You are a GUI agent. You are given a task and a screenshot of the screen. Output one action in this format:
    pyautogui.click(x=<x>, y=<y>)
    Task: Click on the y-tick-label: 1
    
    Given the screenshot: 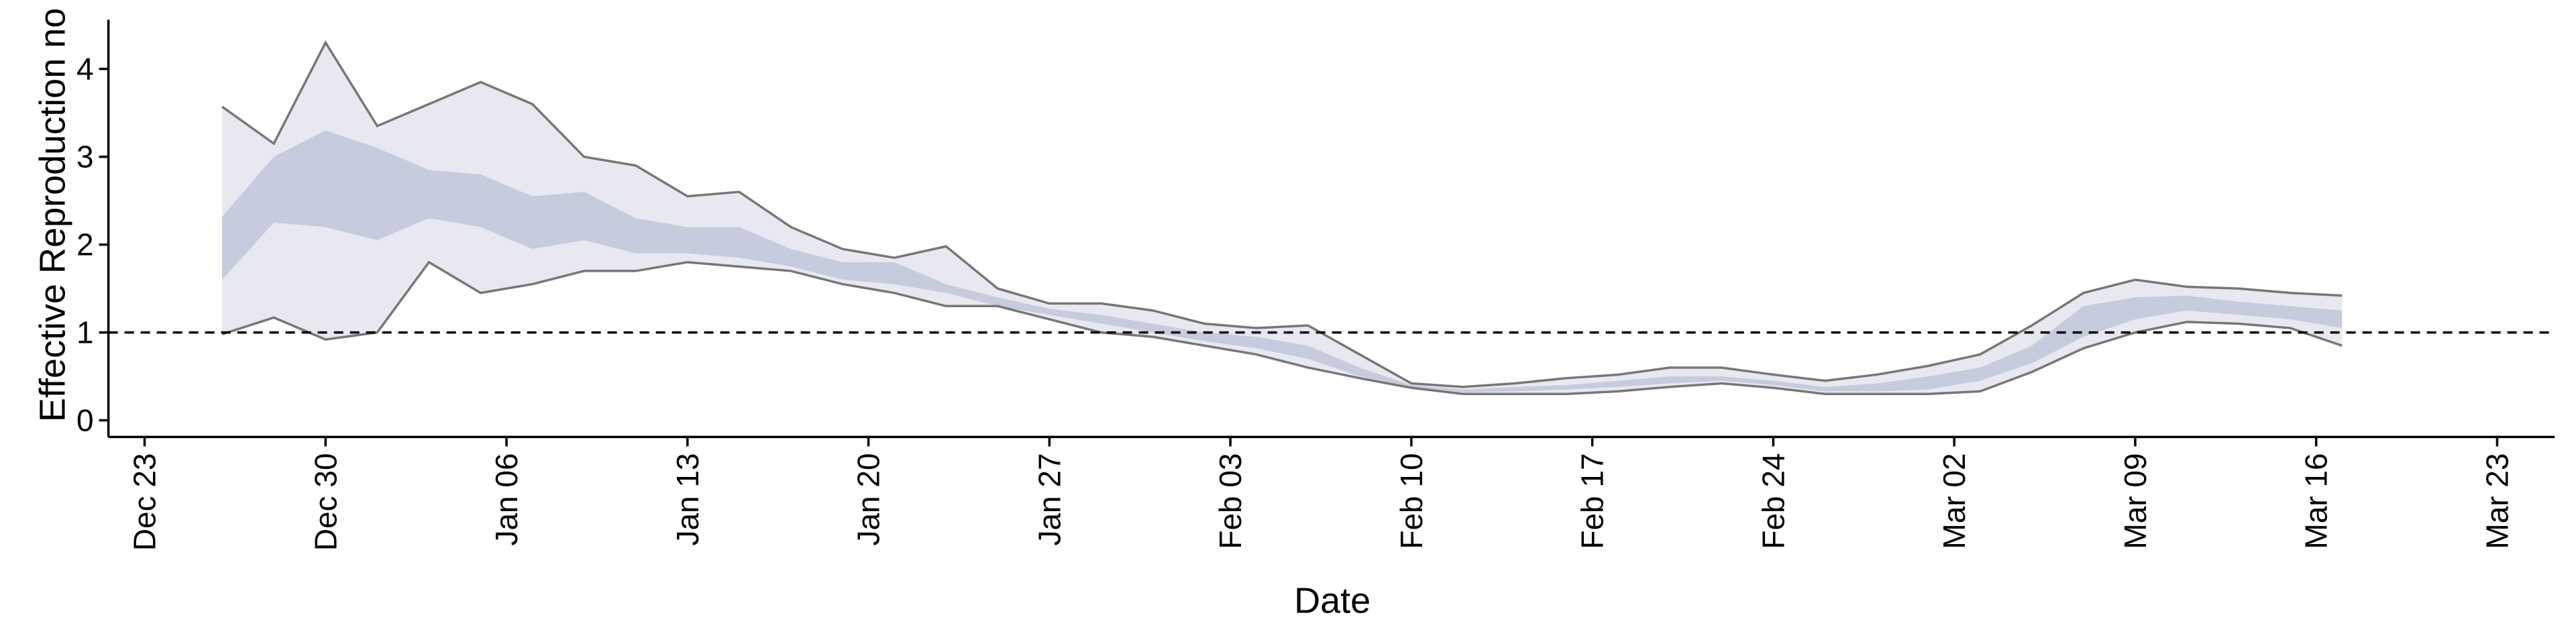 What is the action you would take?
    pyautogui.click(x=85, y=332)
    